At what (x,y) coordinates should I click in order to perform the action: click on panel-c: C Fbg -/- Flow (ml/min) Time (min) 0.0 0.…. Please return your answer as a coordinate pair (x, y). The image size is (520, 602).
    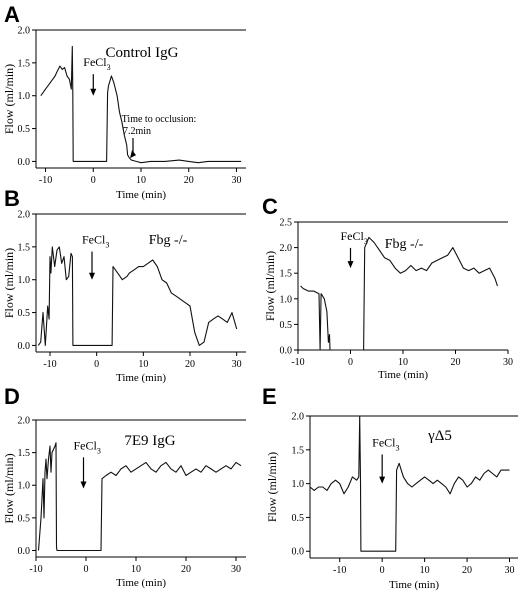
    Looking at the image, I should click on (387, 287).